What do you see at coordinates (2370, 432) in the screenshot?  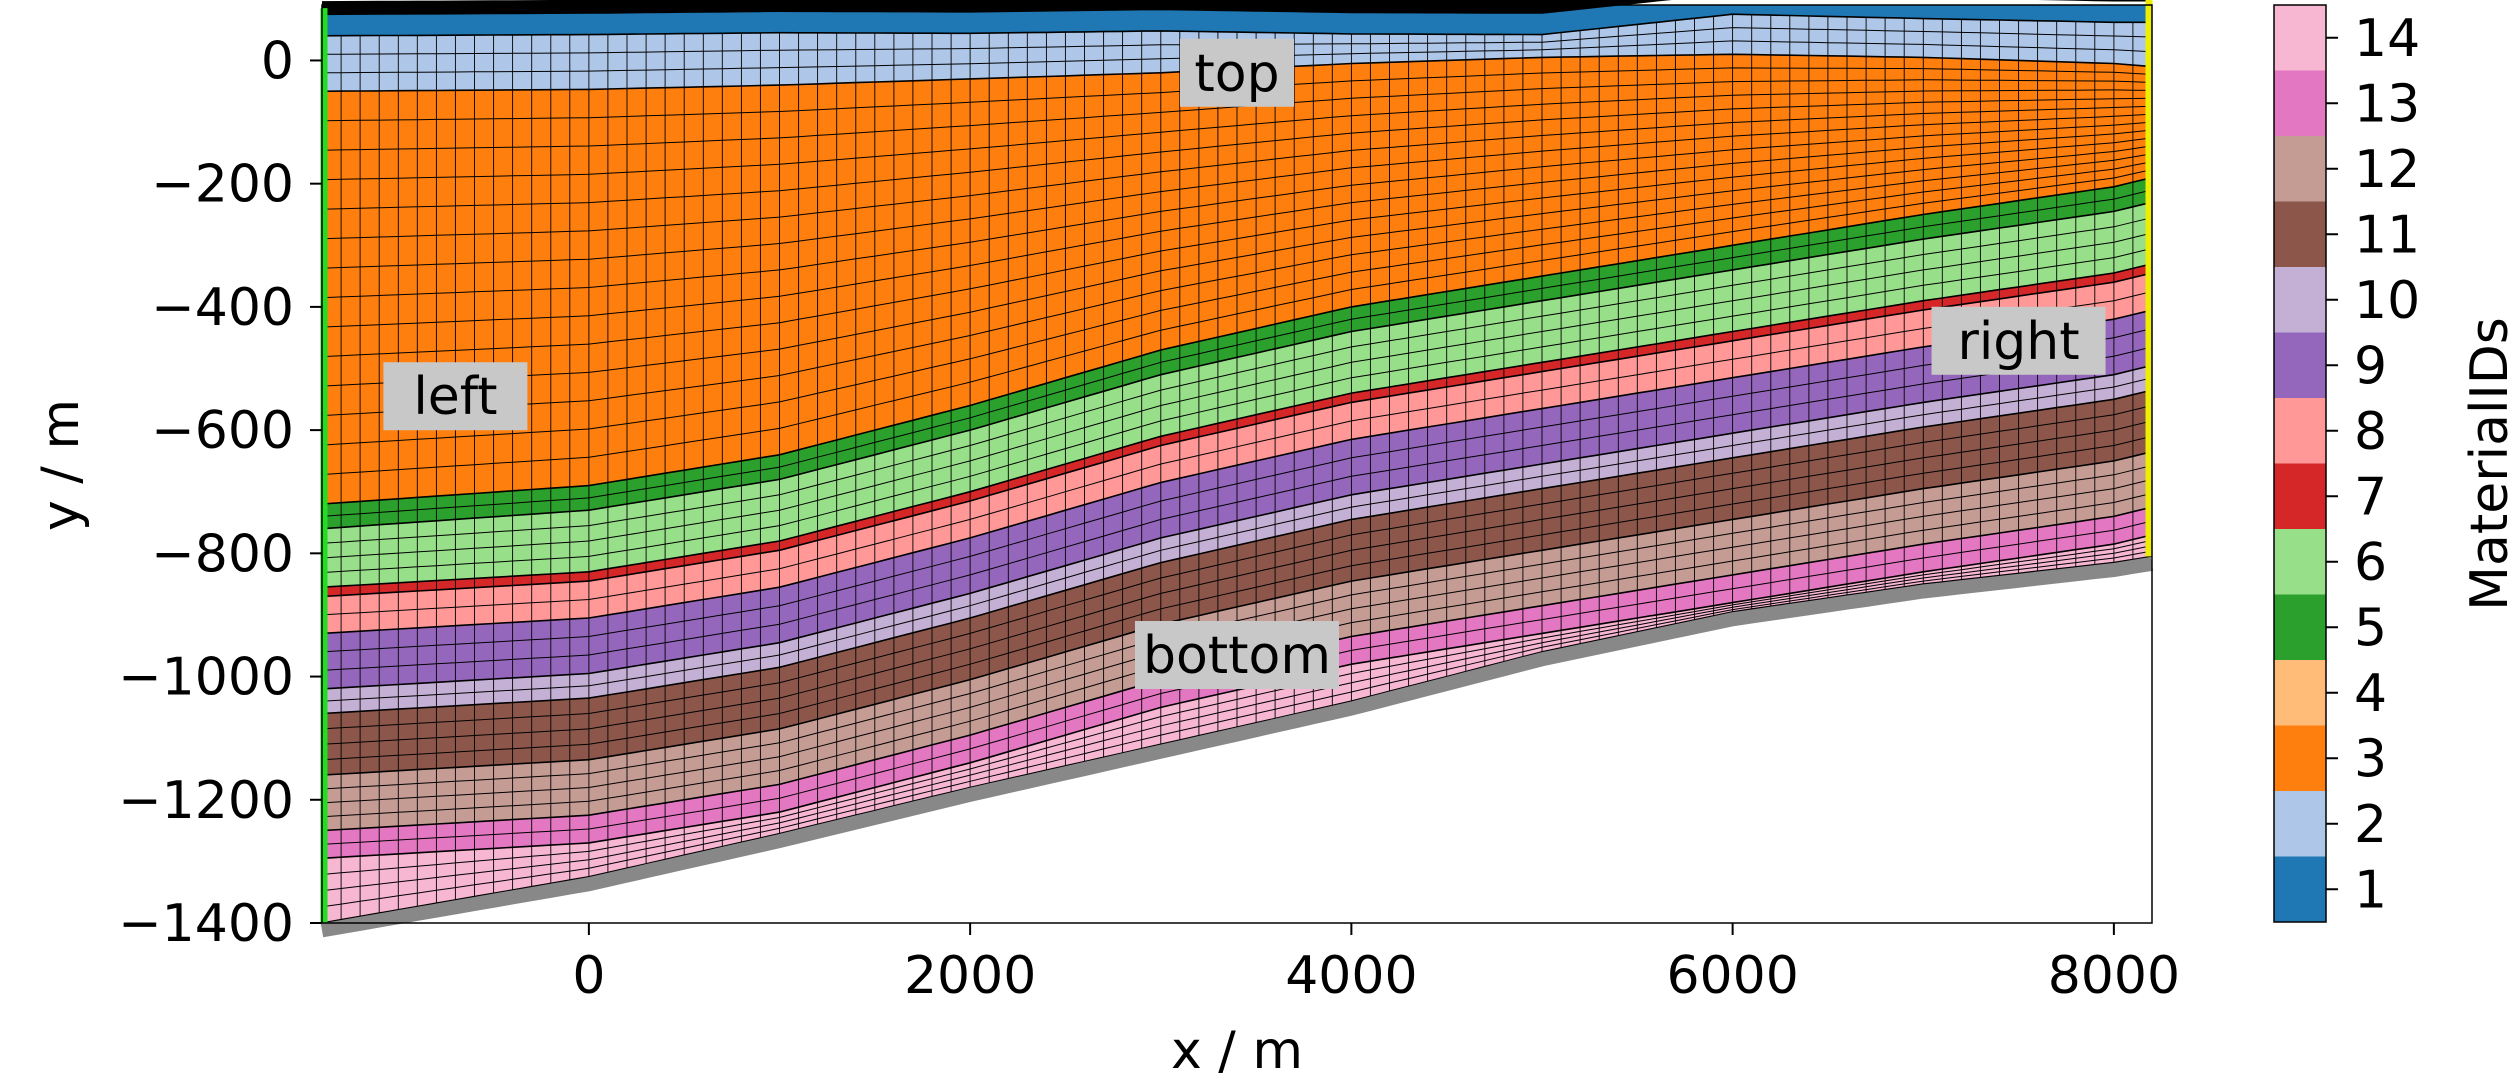 I see `colorbar-label-8: 8` at bounding box center [2370, 432].